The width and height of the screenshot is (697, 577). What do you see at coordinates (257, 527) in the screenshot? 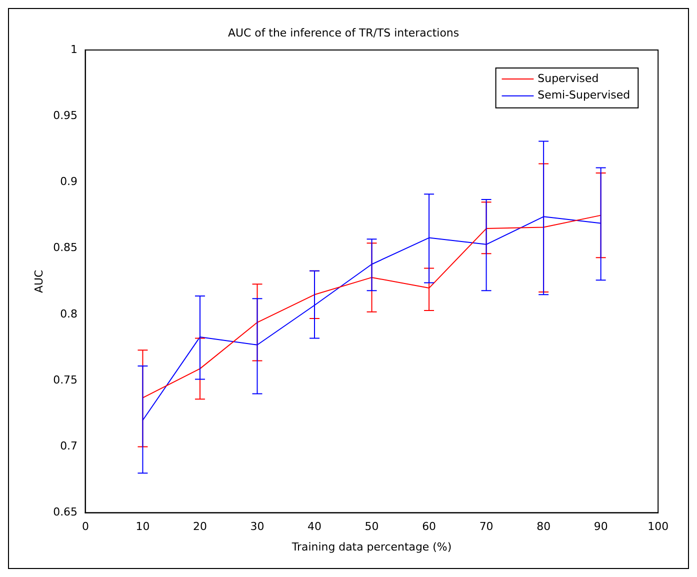
I see `x-tick-label: 30` at bounding box center [257, 527].